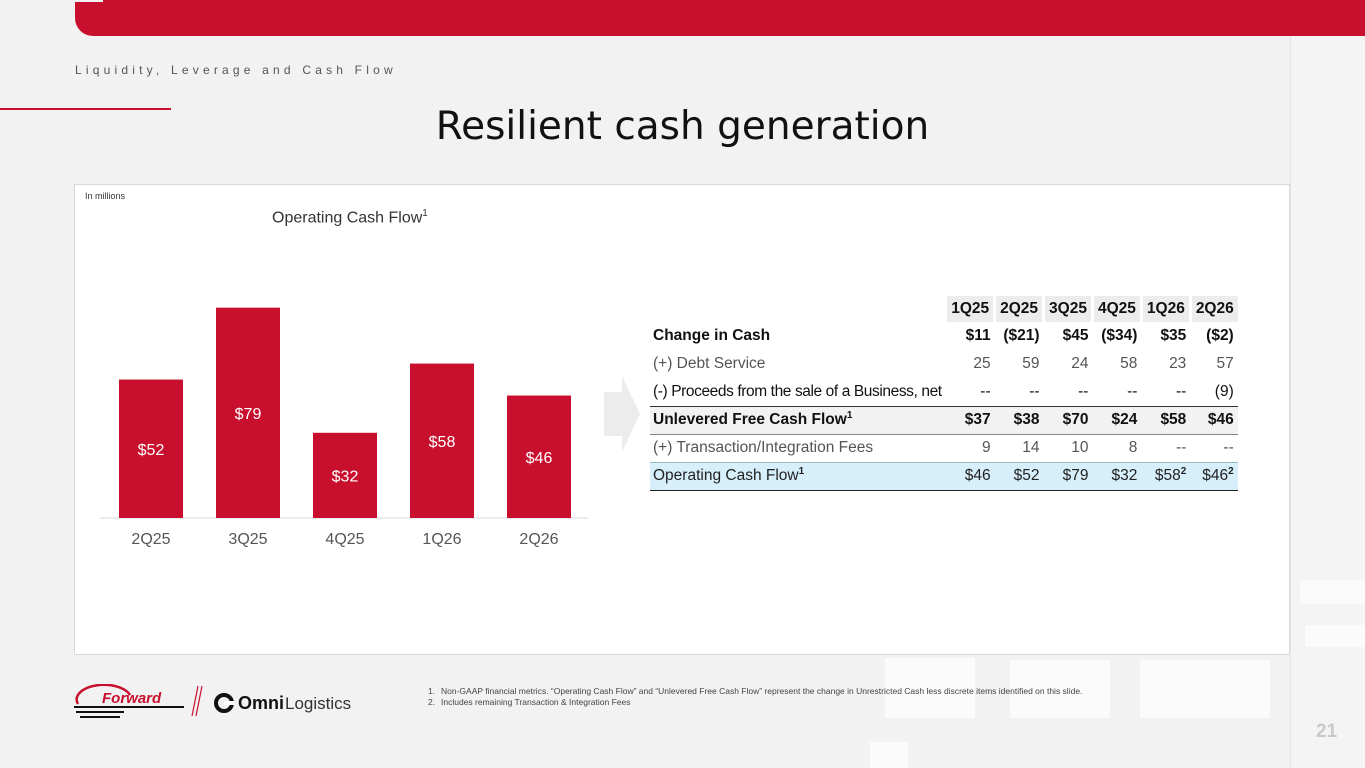 The width and height of the screenshot is (1365, 768). I want to click on page-number: 21, so click(1327, 731).